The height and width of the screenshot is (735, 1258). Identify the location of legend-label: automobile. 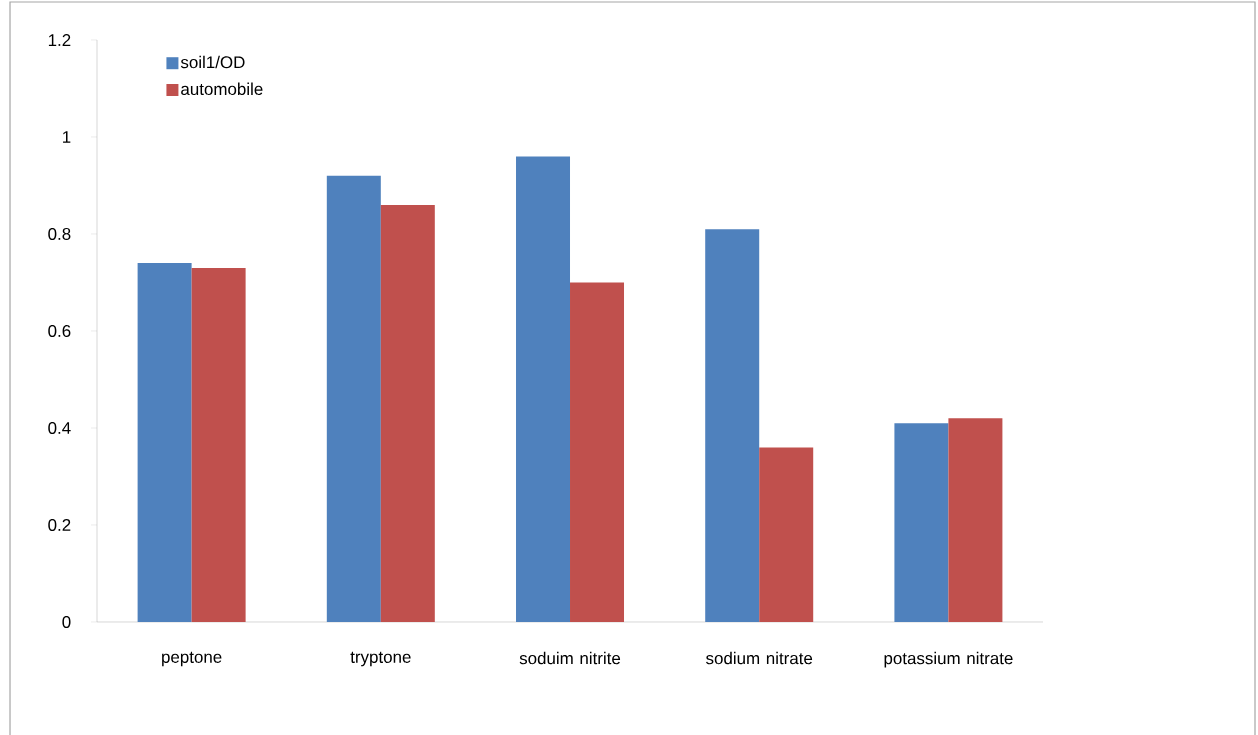
(222, 89).